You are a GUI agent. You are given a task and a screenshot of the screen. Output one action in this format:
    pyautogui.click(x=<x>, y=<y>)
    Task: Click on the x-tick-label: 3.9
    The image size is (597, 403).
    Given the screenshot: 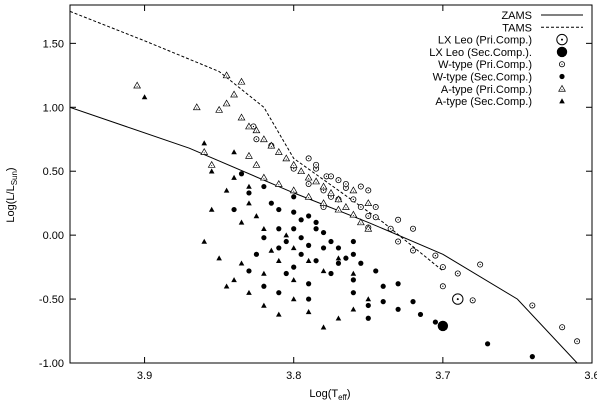 What is the action you would take?
    pyautogui.click(x=144, y=376)
    